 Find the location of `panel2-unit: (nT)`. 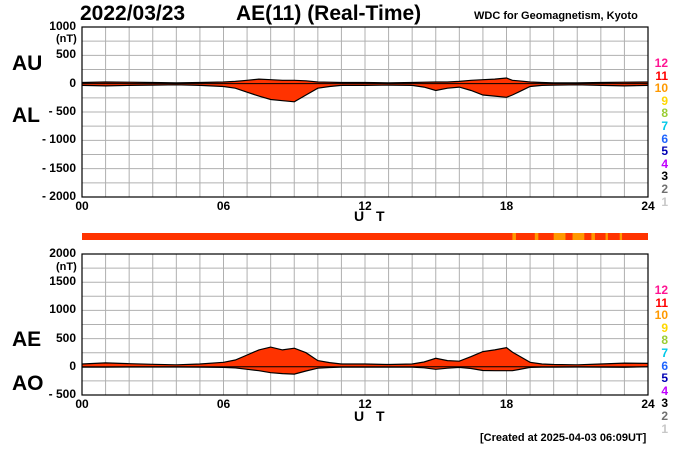

panel2-unit: (nT) is located at coordinates (66, 267).